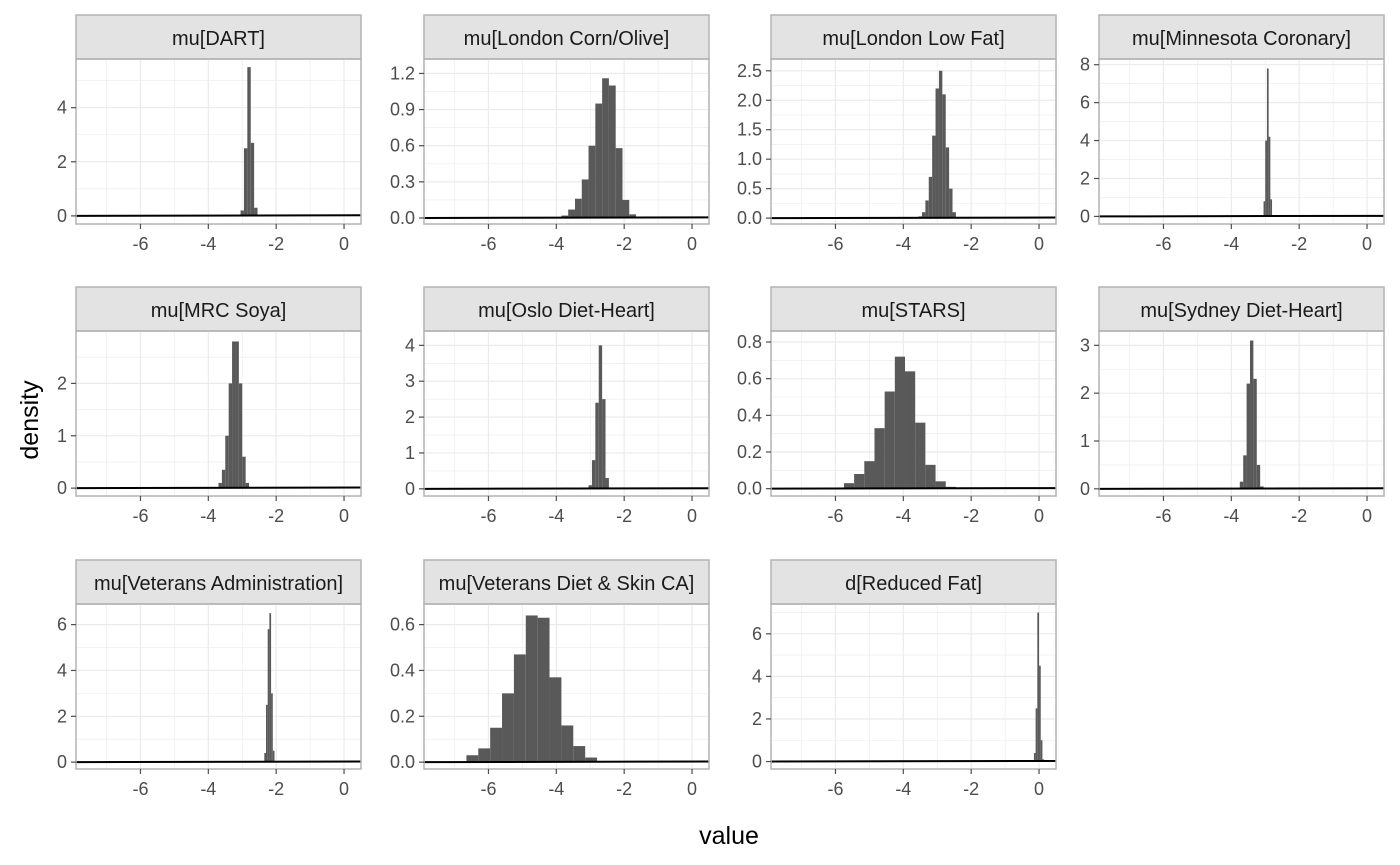 The image size is (1400, 865). I want to click on y-tick-label: 0.0, so click(402, 762).